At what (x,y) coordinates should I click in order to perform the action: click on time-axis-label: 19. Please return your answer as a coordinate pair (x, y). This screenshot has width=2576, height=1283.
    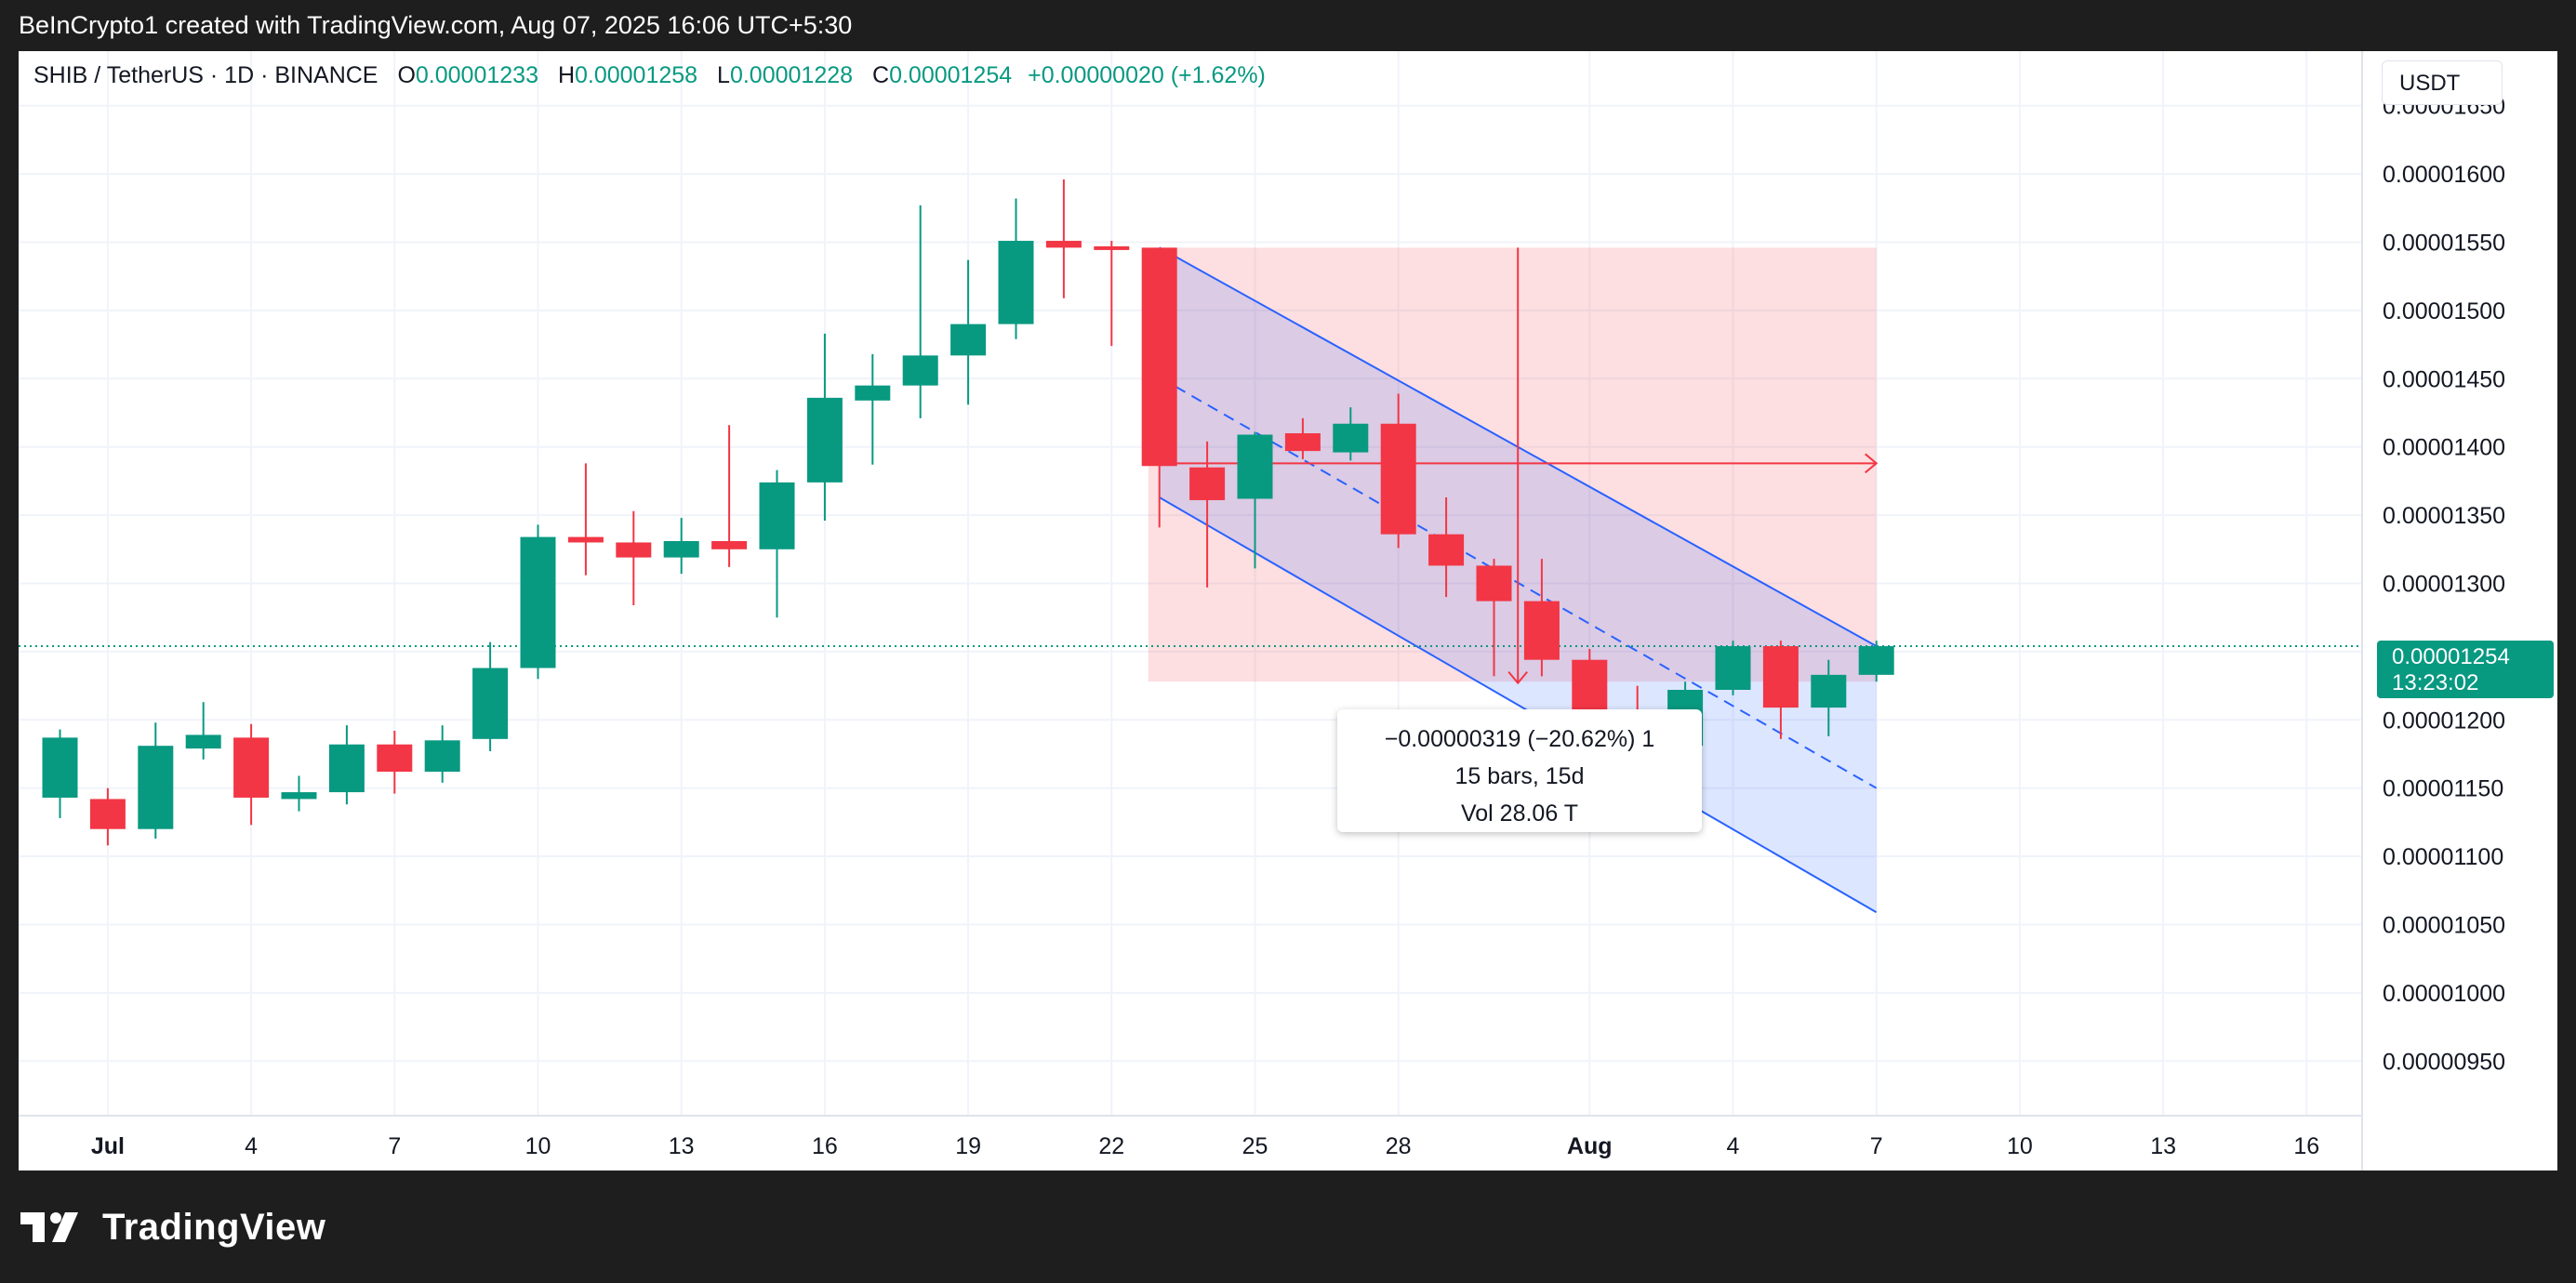
    Looking at the image, I should click on (968, 1146).